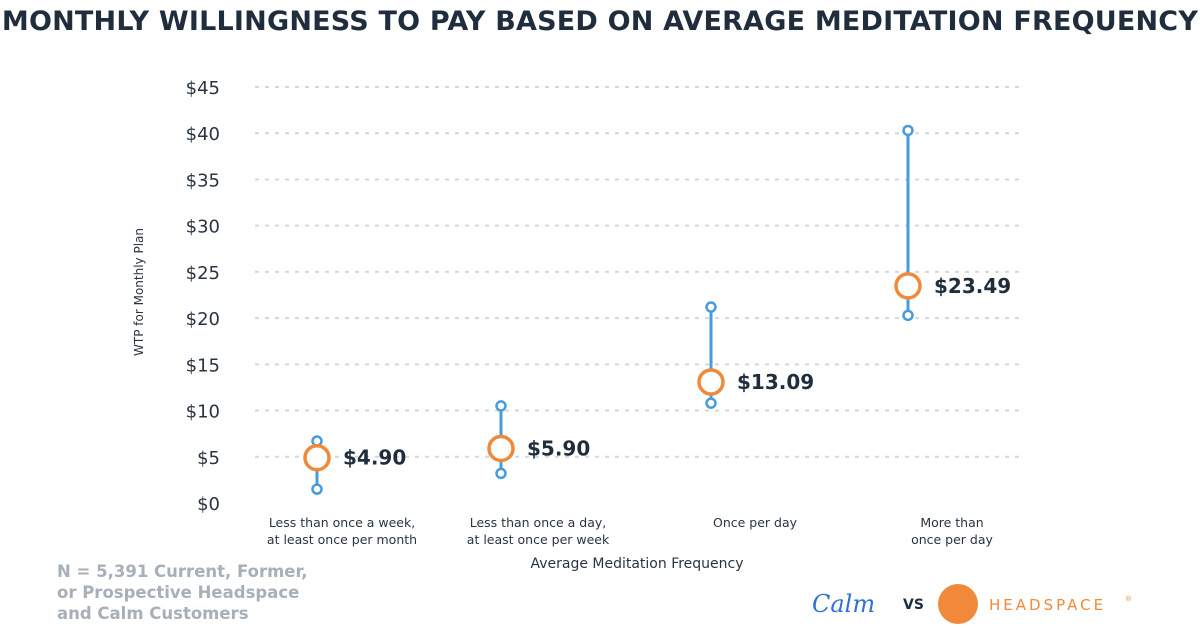 The height and width of the screenshot is (628, 1200). I want to click on note-line: and Calm Customers, so click(153, 613).